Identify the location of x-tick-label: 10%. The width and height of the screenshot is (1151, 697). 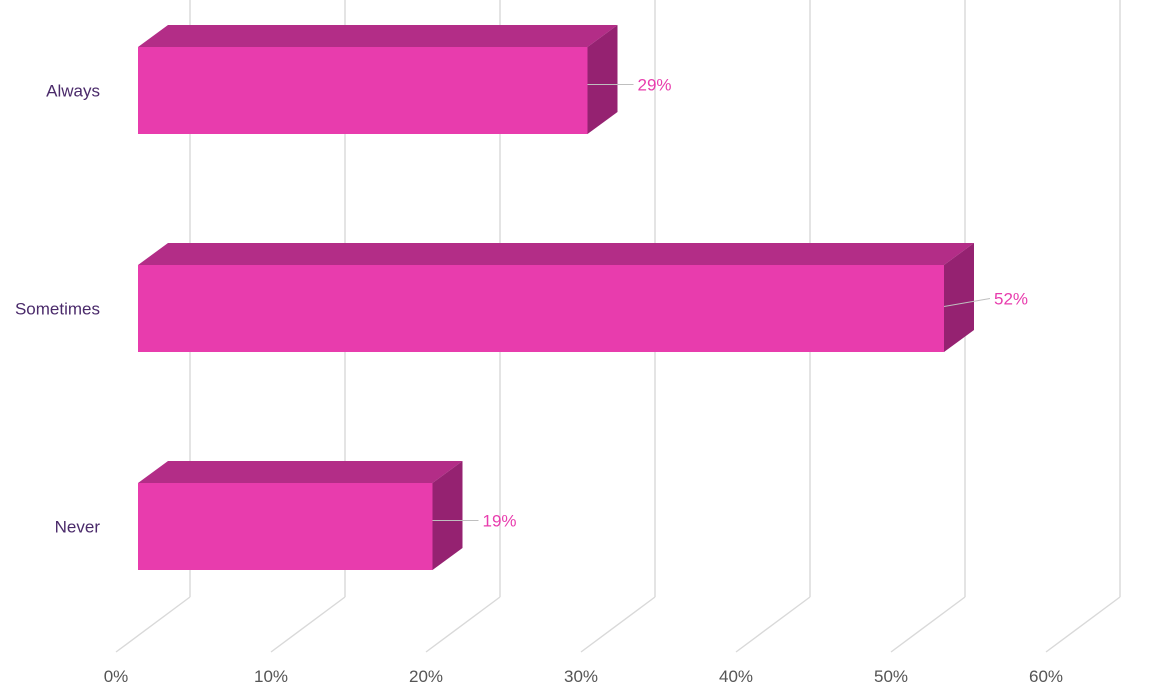
(271, 676).